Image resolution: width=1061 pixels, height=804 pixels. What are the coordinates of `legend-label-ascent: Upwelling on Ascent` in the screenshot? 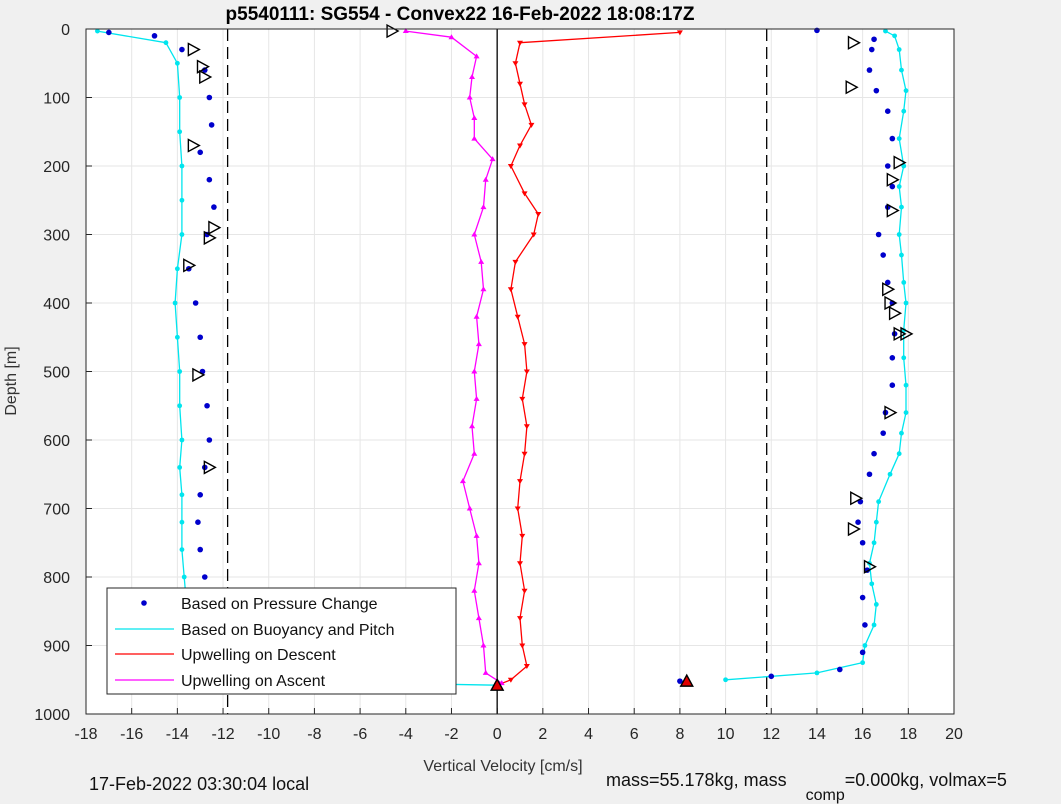 It's located at (253, 681).